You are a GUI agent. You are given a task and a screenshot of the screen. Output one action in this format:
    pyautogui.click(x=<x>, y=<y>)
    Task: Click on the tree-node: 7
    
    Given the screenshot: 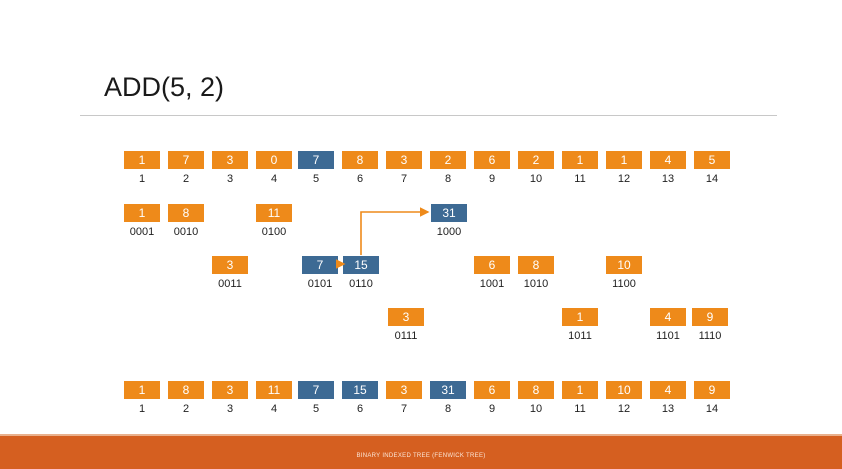 What is the action you would take?
    pyautogui.click(x=320, y=265)
    